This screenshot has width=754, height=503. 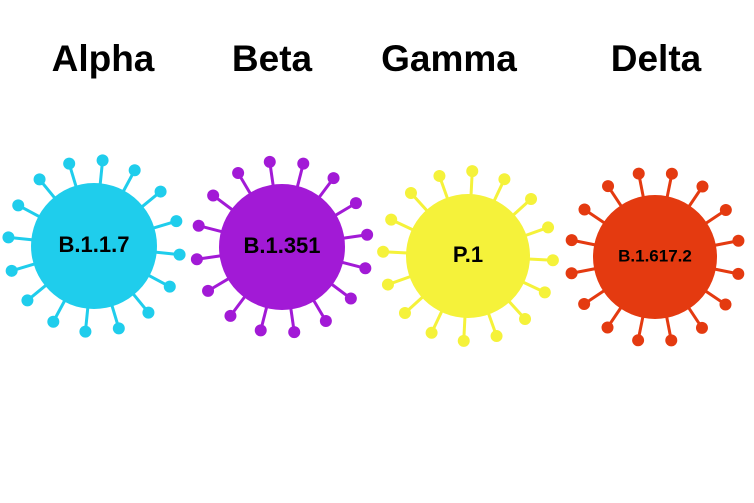 I want to click on variant-name: Alpha, so click(x=103, y=58).